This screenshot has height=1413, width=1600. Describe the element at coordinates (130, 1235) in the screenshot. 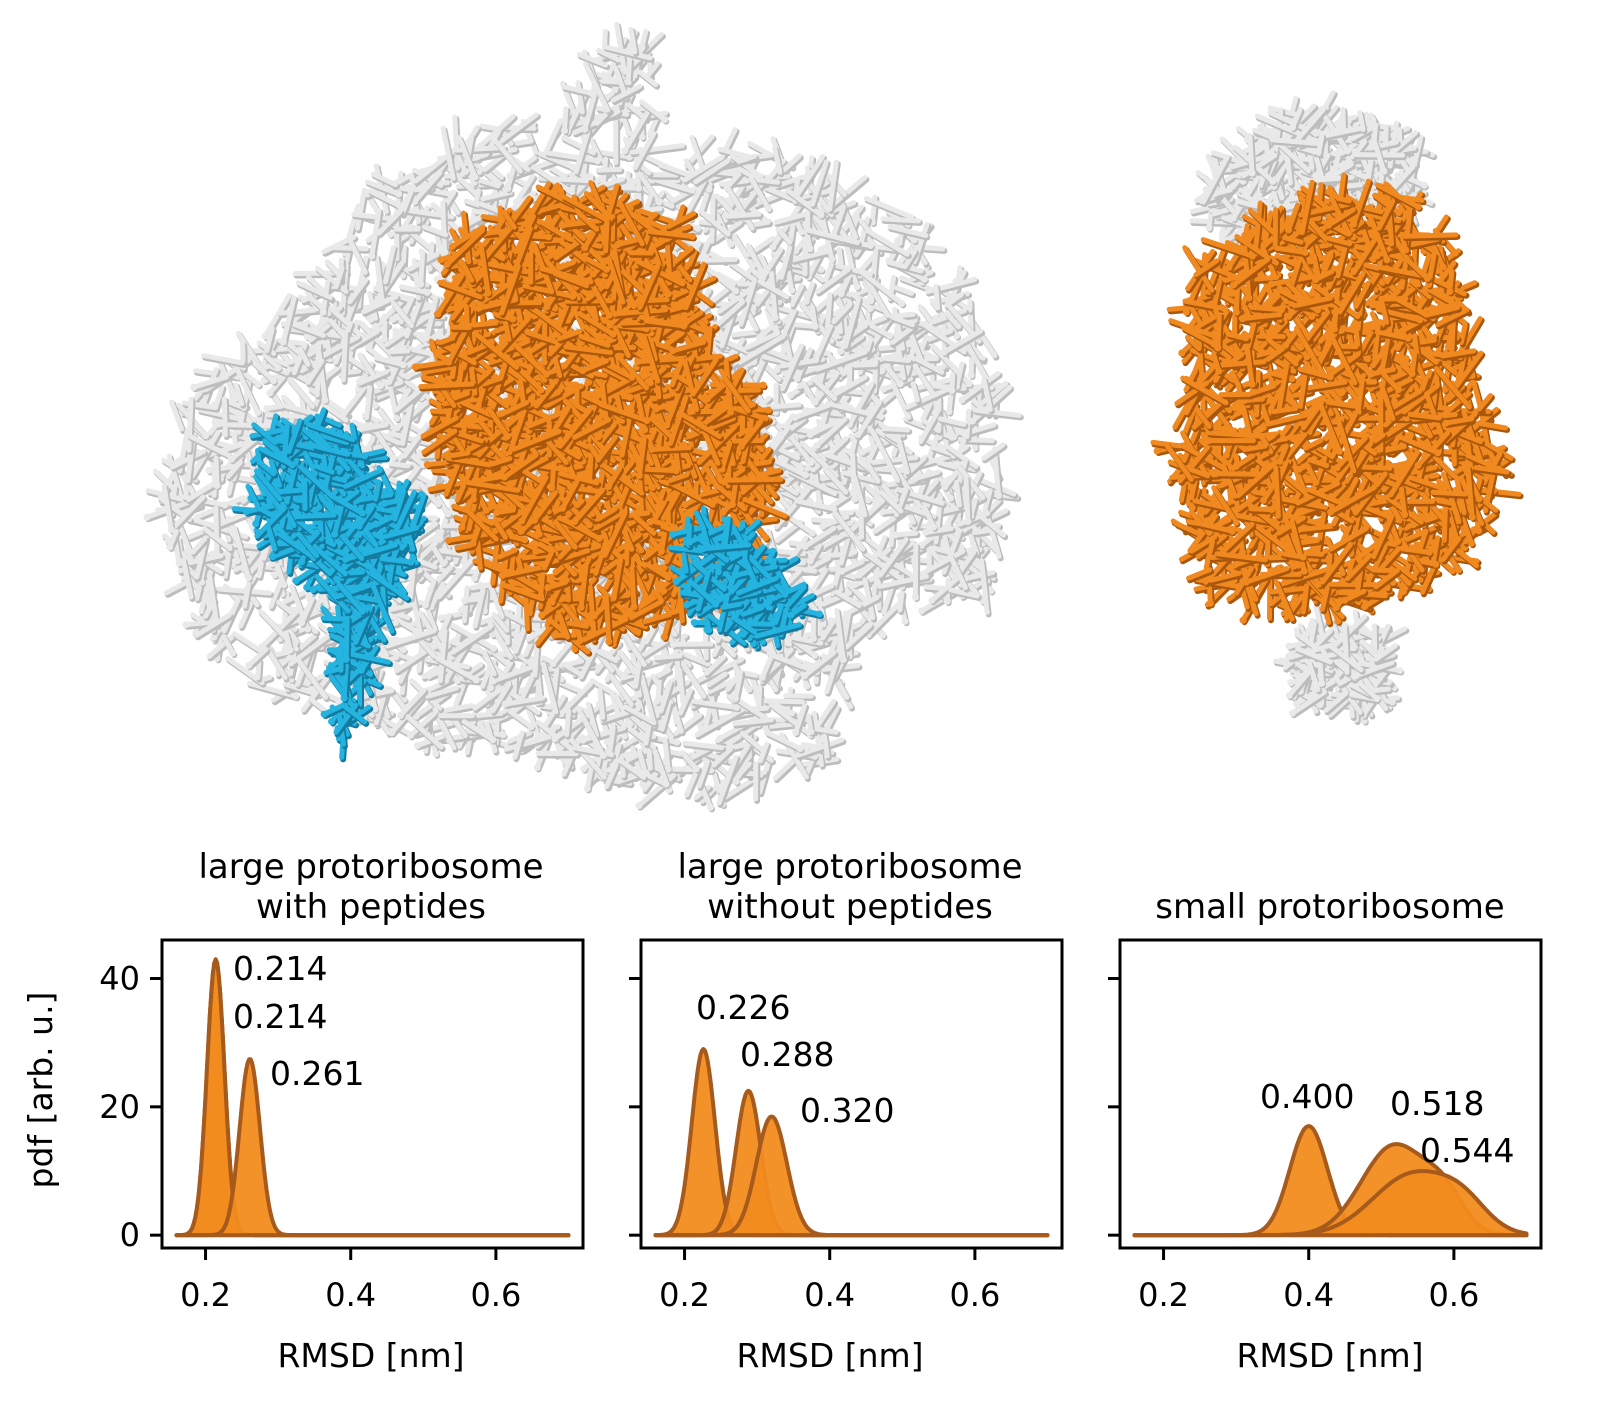

I see `y-tick-label: 0` at that location.